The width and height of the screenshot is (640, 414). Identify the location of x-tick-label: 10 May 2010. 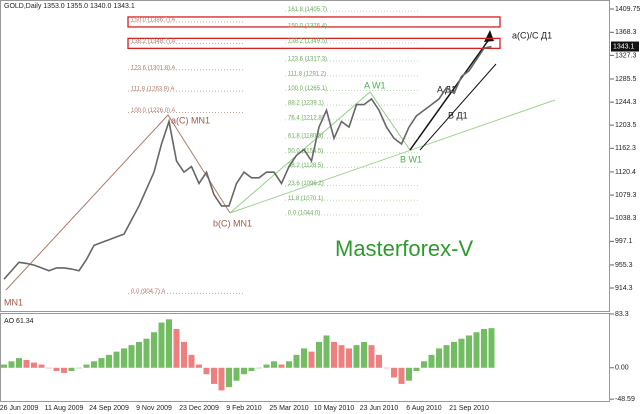
(334, 408).